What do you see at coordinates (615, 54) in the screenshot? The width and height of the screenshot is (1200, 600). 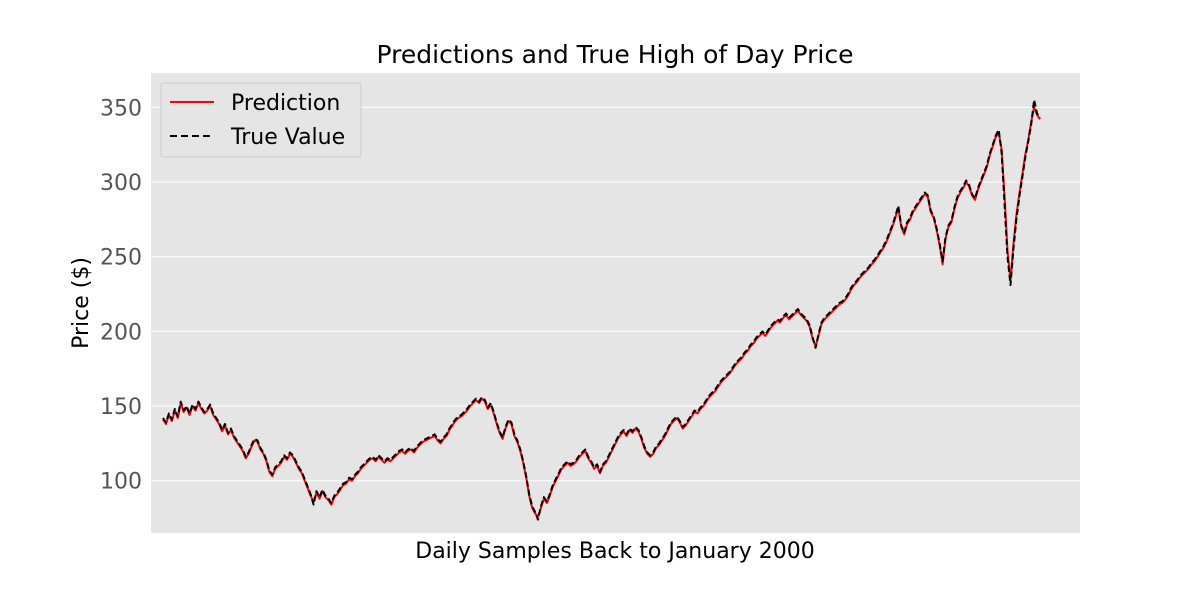 I see `chart-title: Predictions and True High of Day Price` at bounding box center [615, 54].